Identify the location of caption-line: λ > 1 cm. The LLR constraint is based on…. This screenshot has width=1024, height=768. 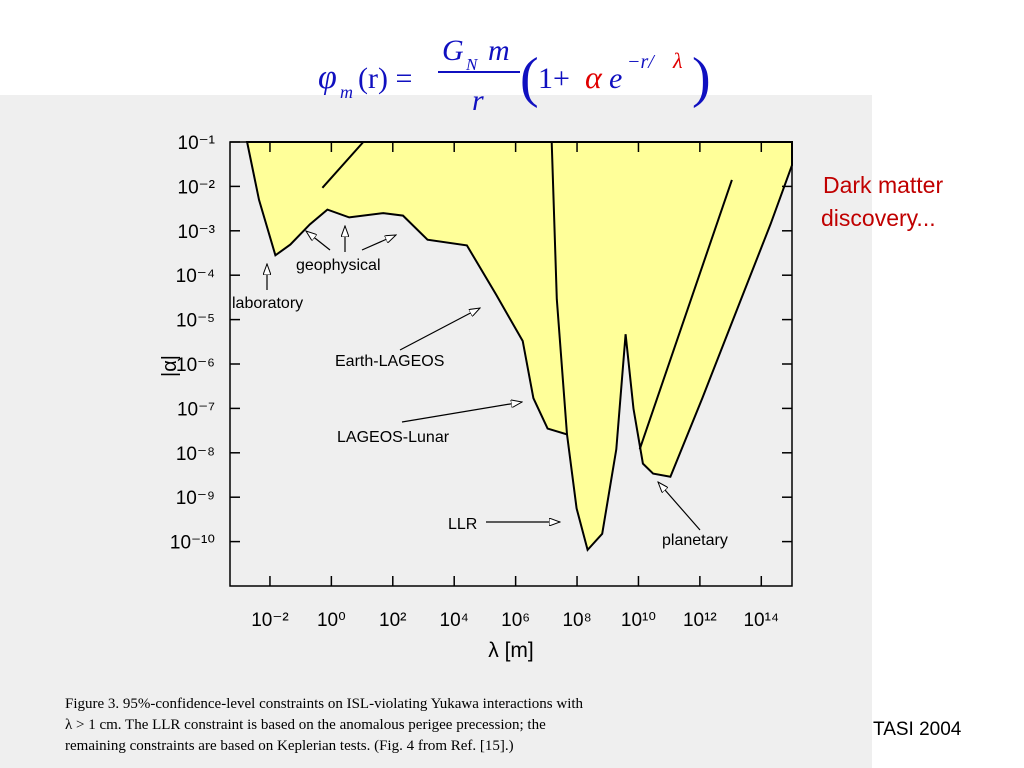
(305, 725).